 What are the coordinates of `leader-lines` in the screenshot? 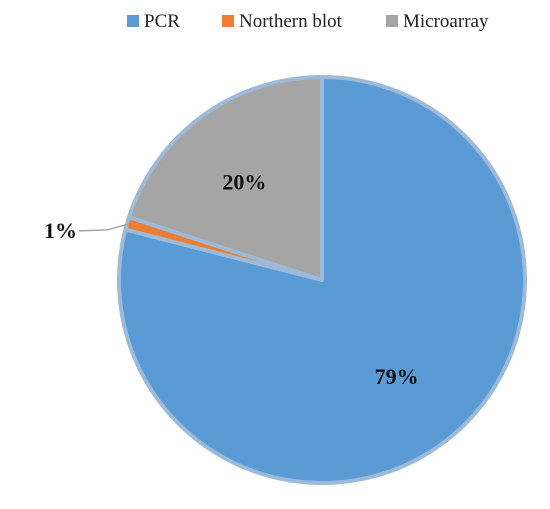 It's located at (104, 227).